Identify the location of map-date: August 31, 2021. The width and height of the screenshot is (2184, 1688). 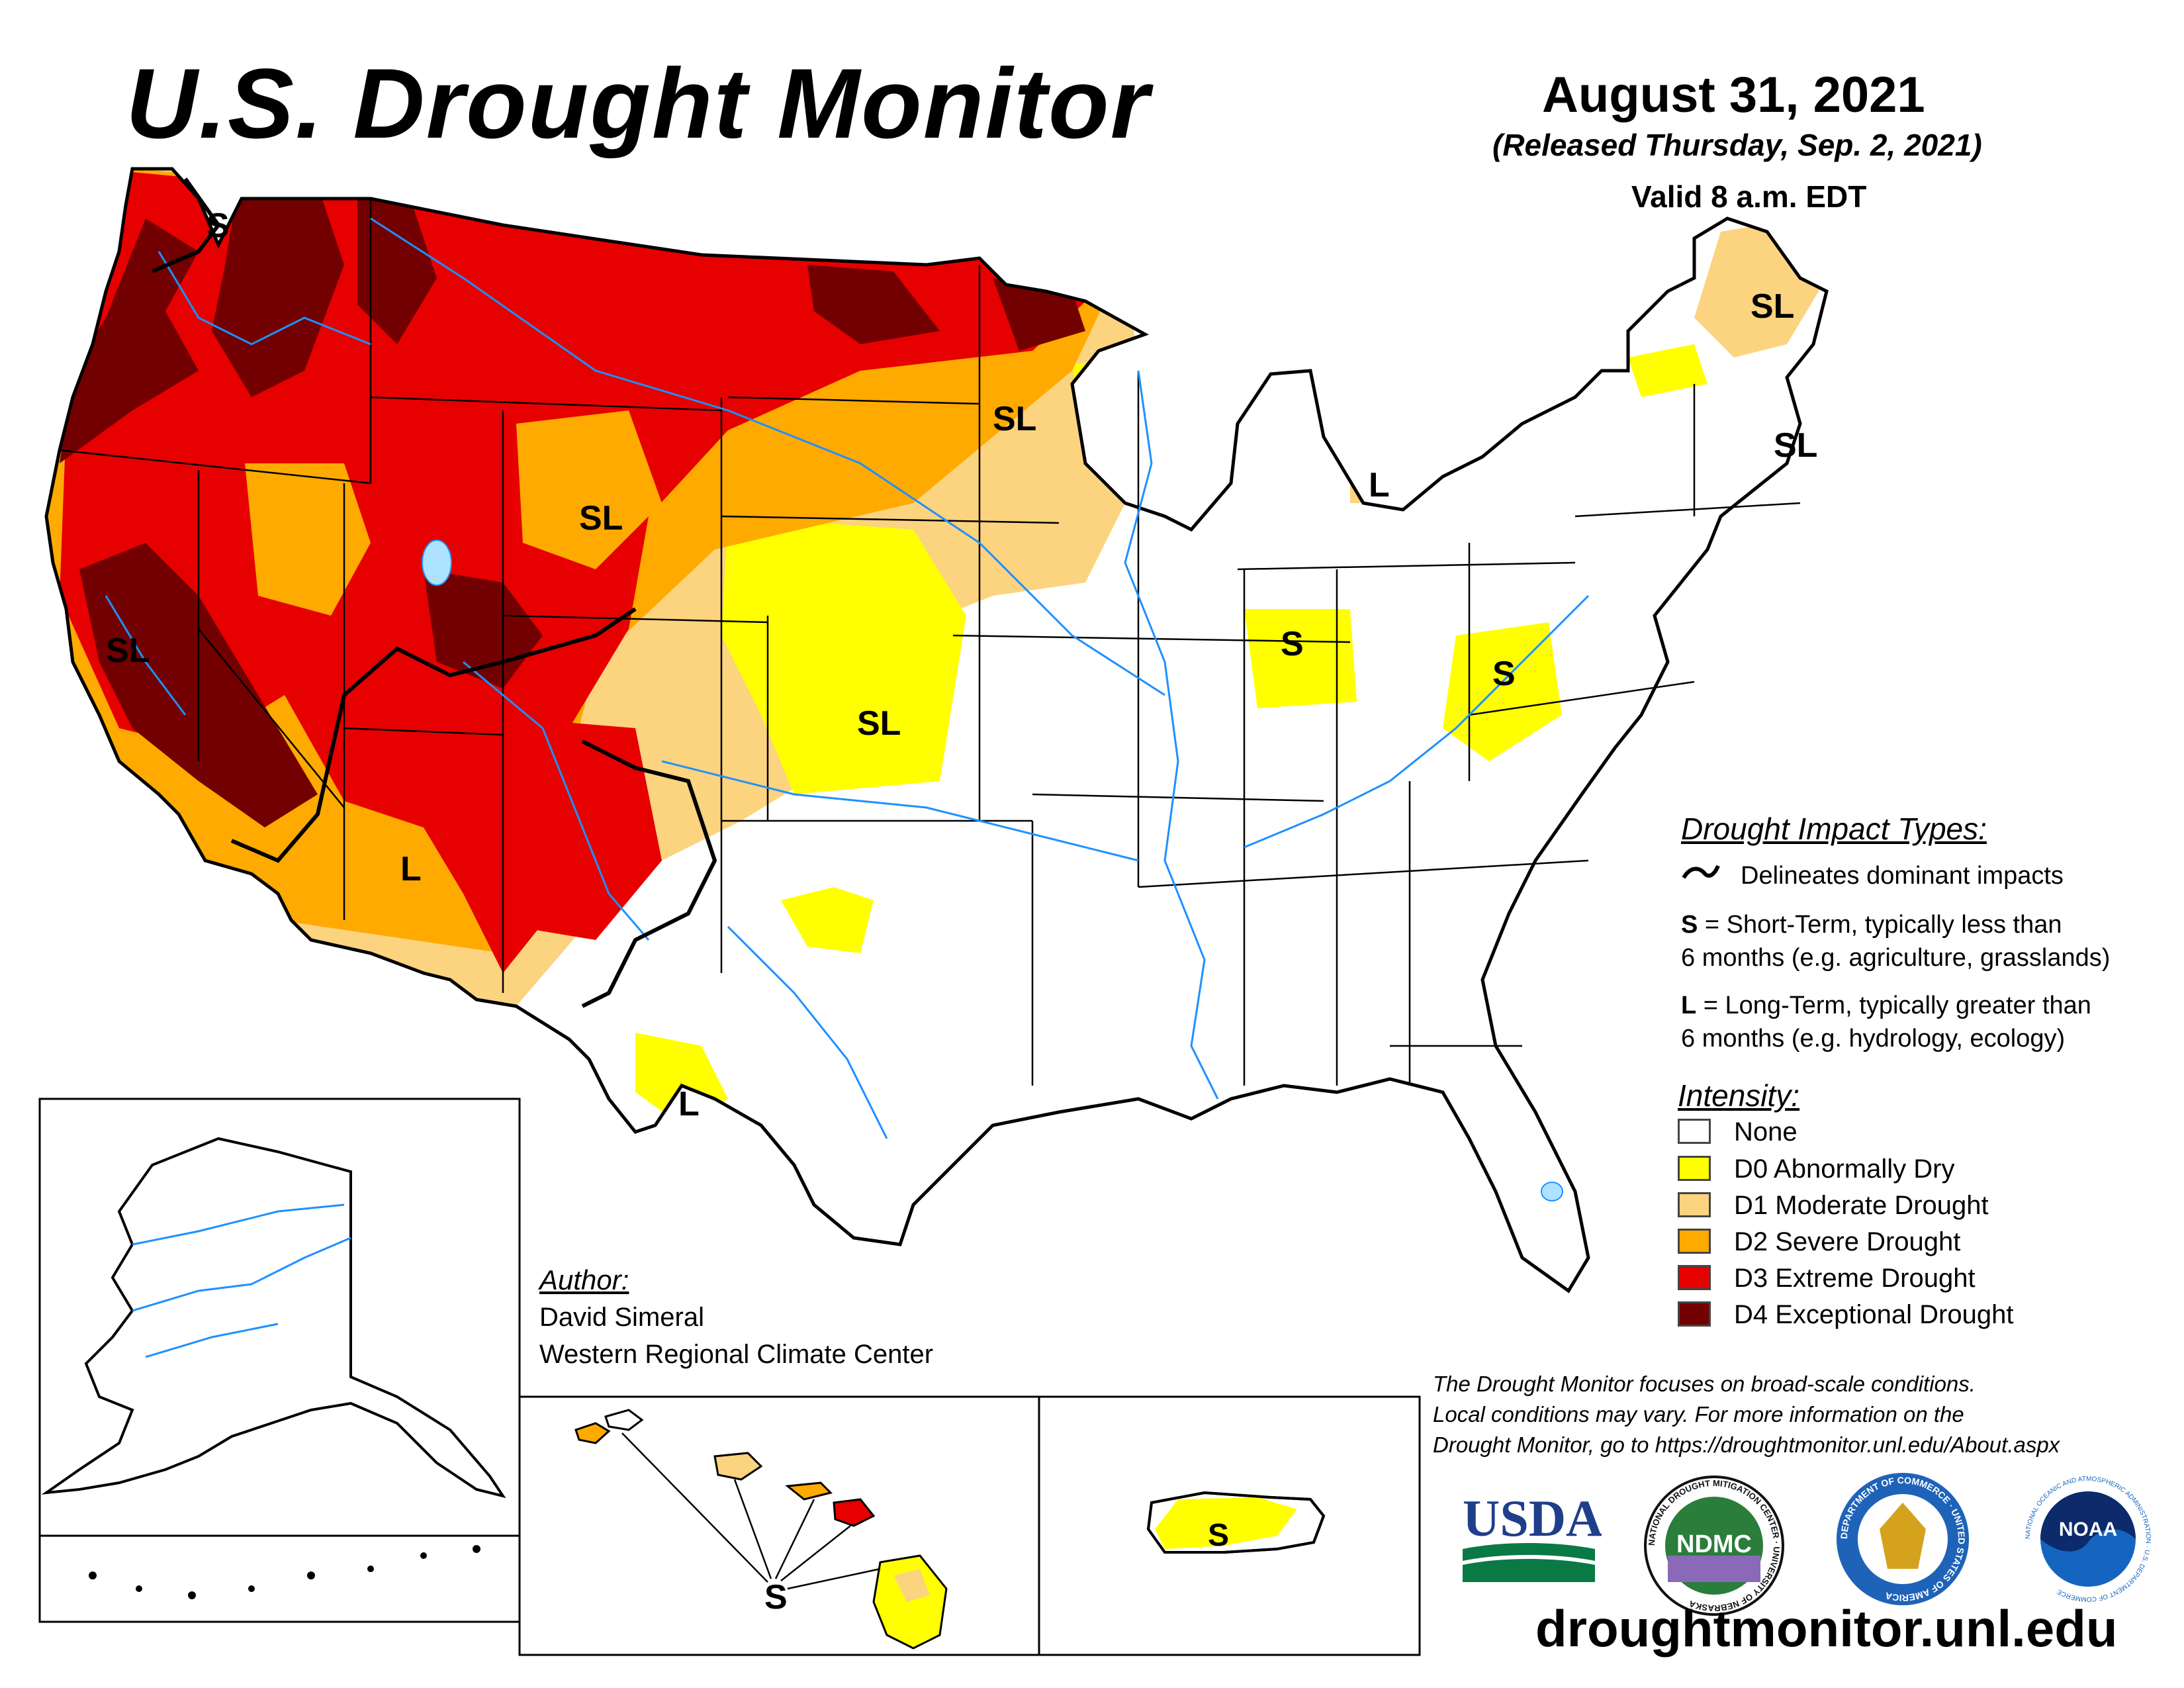
(1733, 95).